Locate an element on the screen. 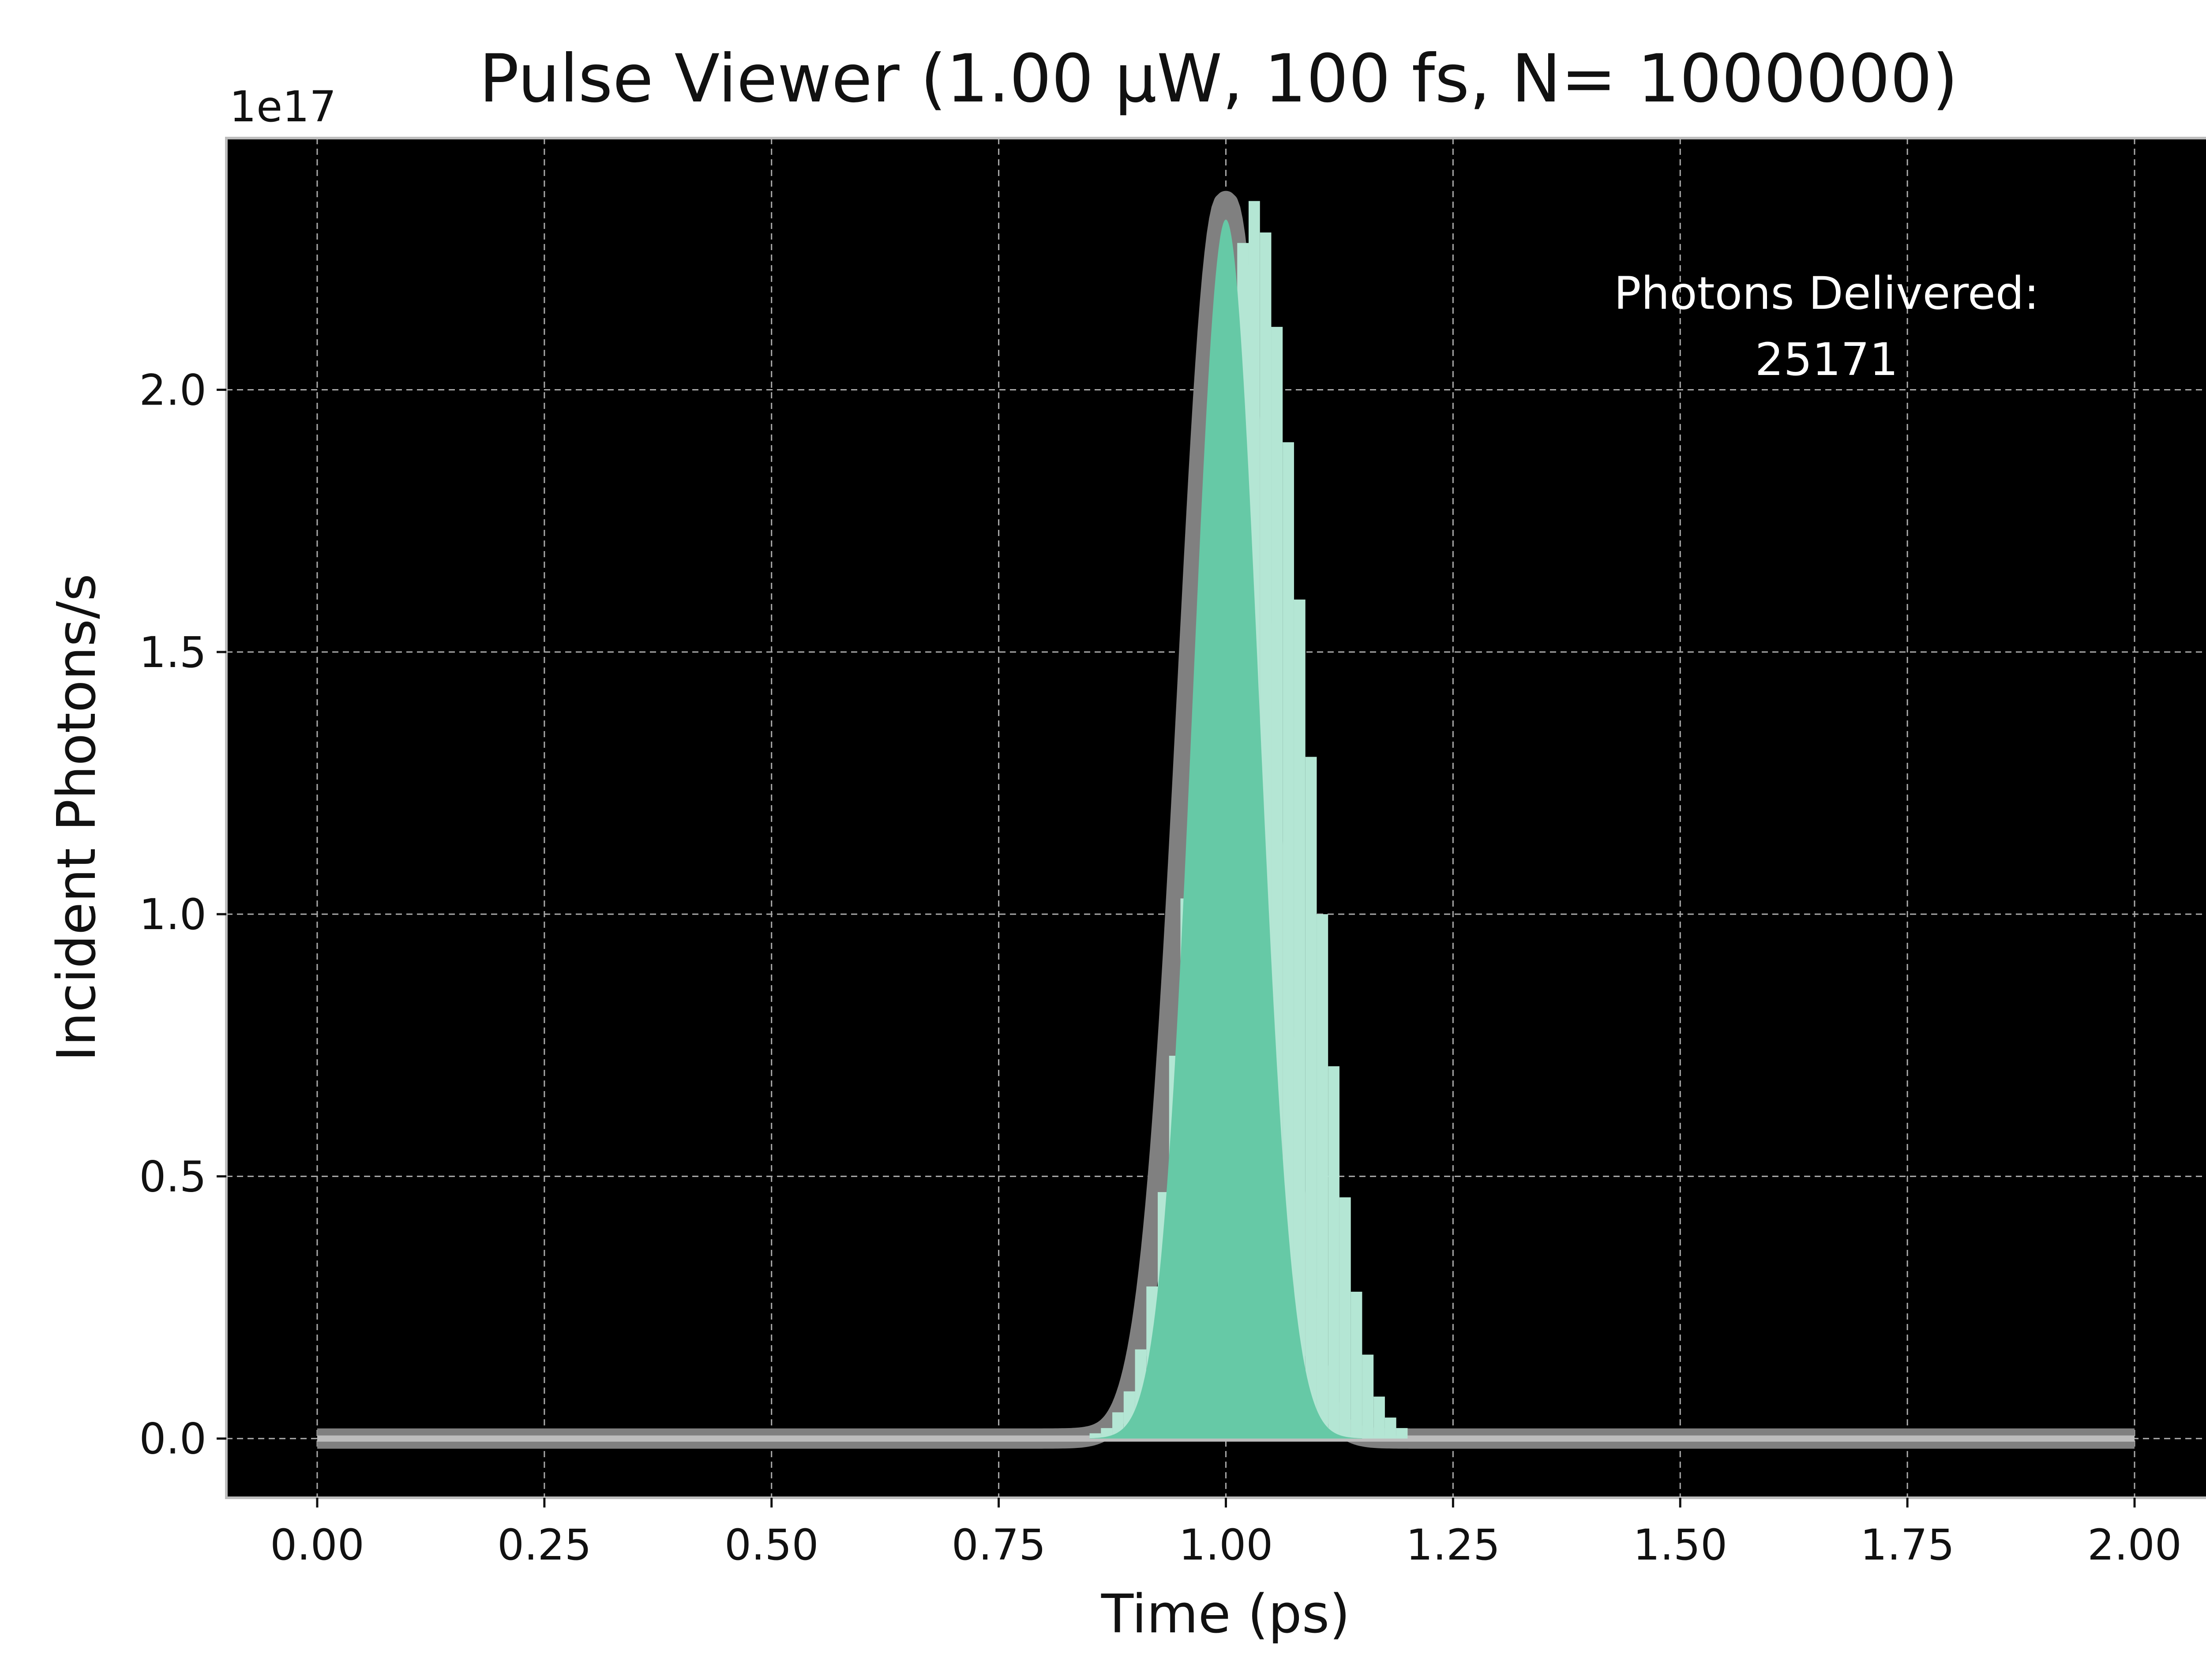  y-offset-label: 1e17 is located at coordinates (282, 106).